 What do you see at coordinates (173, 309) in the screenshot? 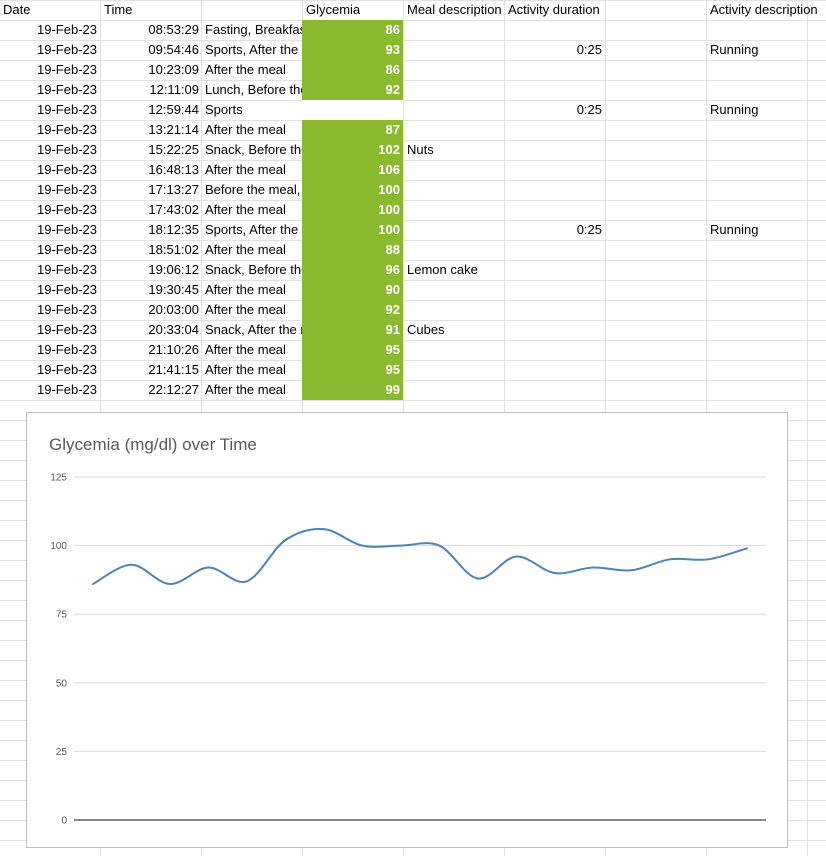
I see `cell-time: 20:03:00` at bounding box center [173, 309].